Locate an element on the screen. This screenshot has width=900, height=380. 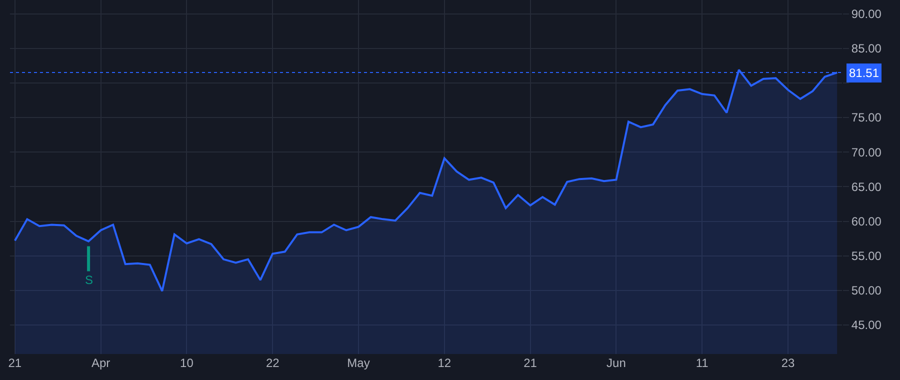
annotation: S is located at coordinates (89, 280).